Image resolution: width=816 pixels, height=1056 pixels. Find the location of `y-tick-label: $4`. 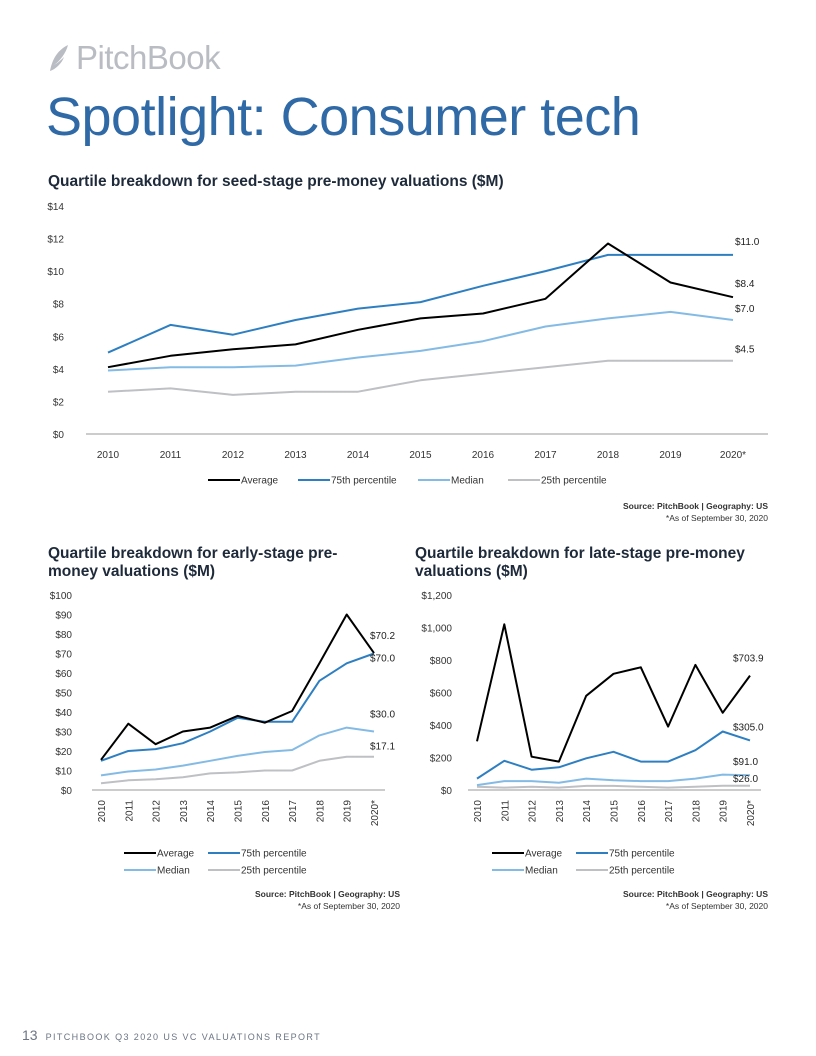

y-tick-label: $4 is located at coordinates (59, 370).